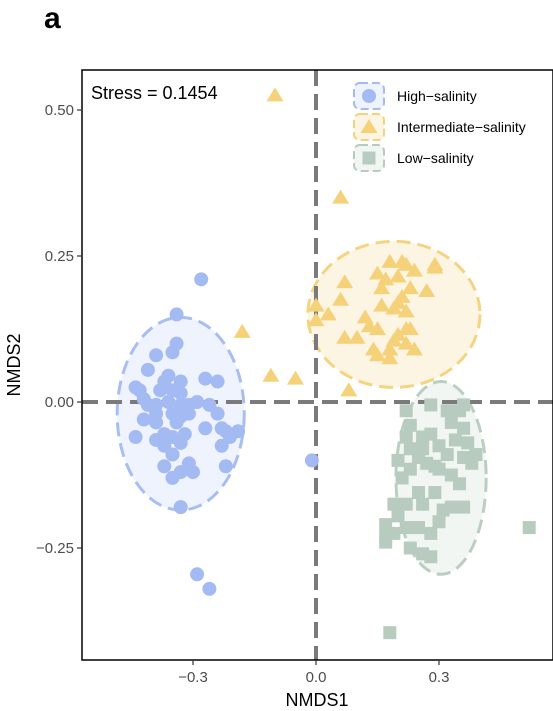  I want to click on y-axis-title: NMDS2, so click(14, 364).